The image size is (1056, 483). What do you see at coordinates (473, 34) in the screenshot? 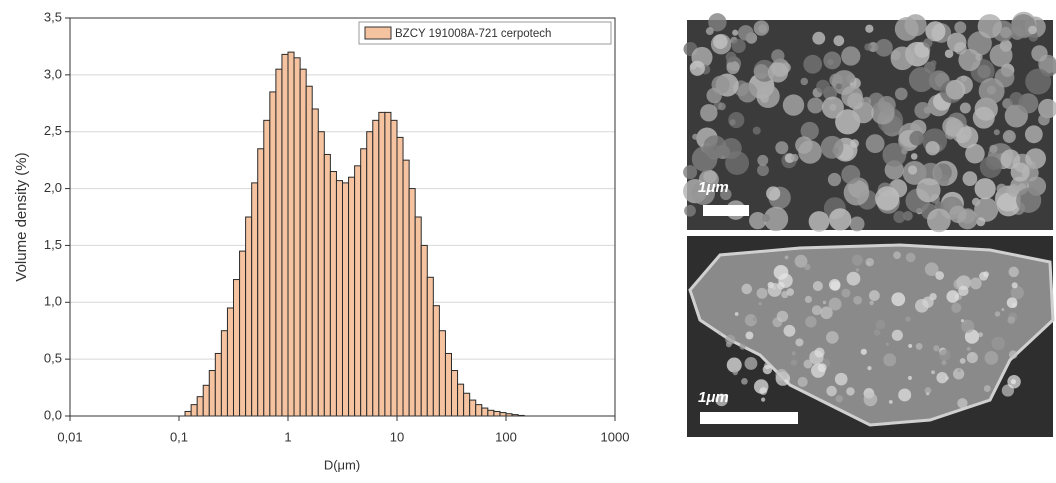
I see `legend-label: BZCY 191008A-721 cerpotech` at bounding box center [473, 34].